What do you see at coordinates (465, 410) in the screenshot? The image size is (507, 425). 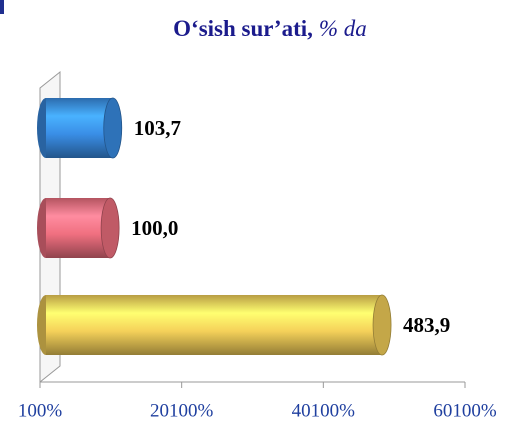 I see `x-tick-label: 60100%` at bounding box center [465, 410].